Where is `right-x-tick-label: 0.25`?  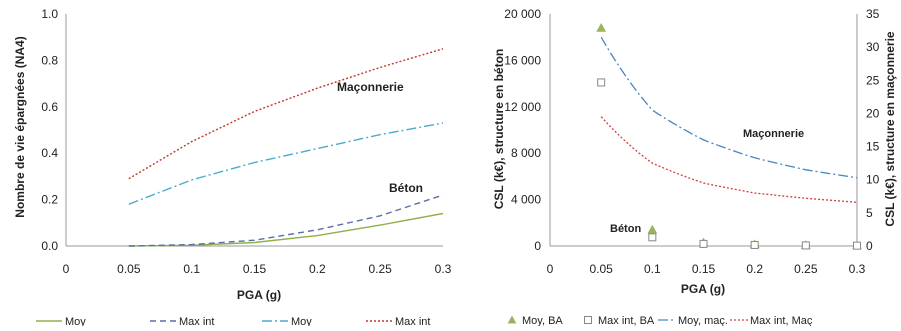 right-x-tick-label: 0.25 is located at coordinates (806, 269).